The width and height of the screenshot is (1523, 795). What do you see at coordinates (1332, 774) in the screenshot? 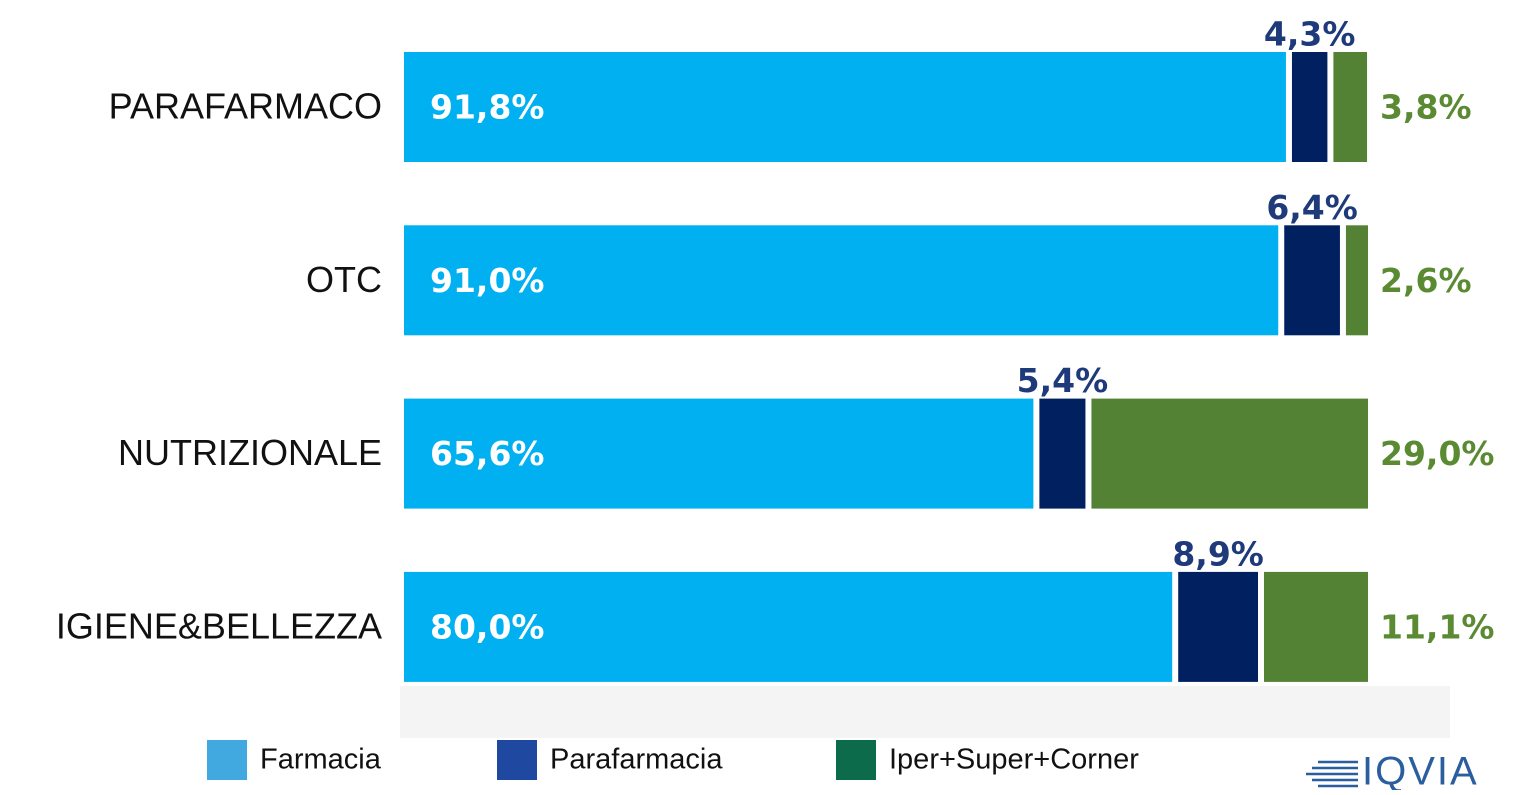
I see `logo-icon` at bounding box center [1332, 774].